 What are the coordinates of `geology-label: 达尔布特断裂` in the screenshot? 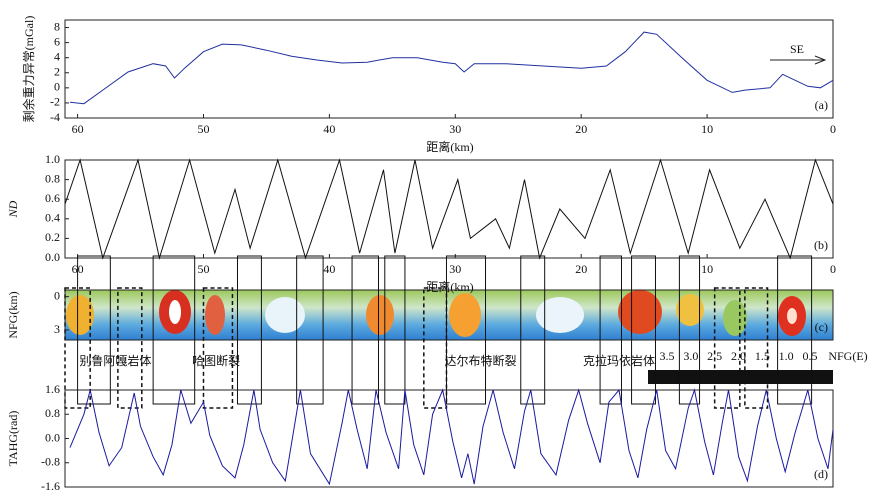 It's located at (480, 360).